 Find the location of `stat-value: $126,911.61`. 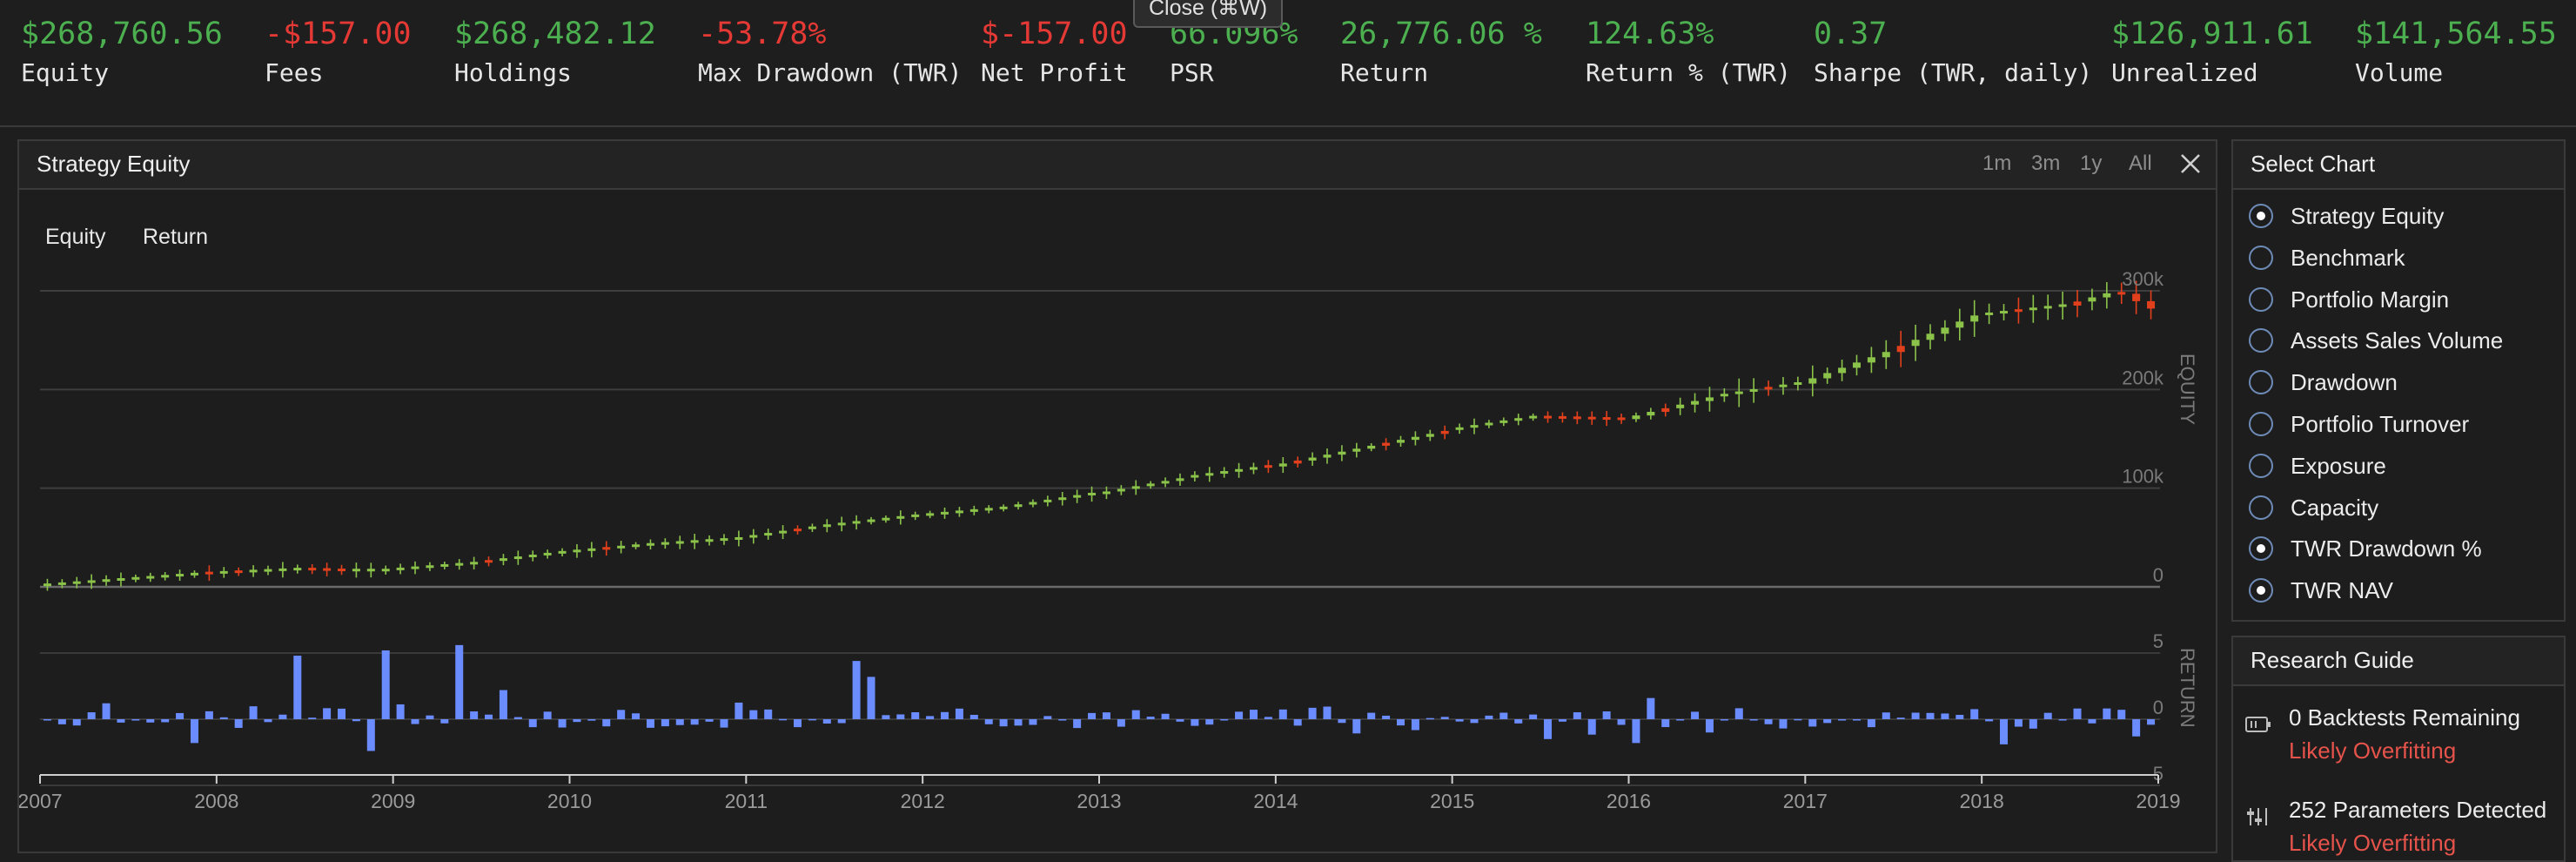

stat-value: $126,911.61 is located at coordinates (2212, 34).